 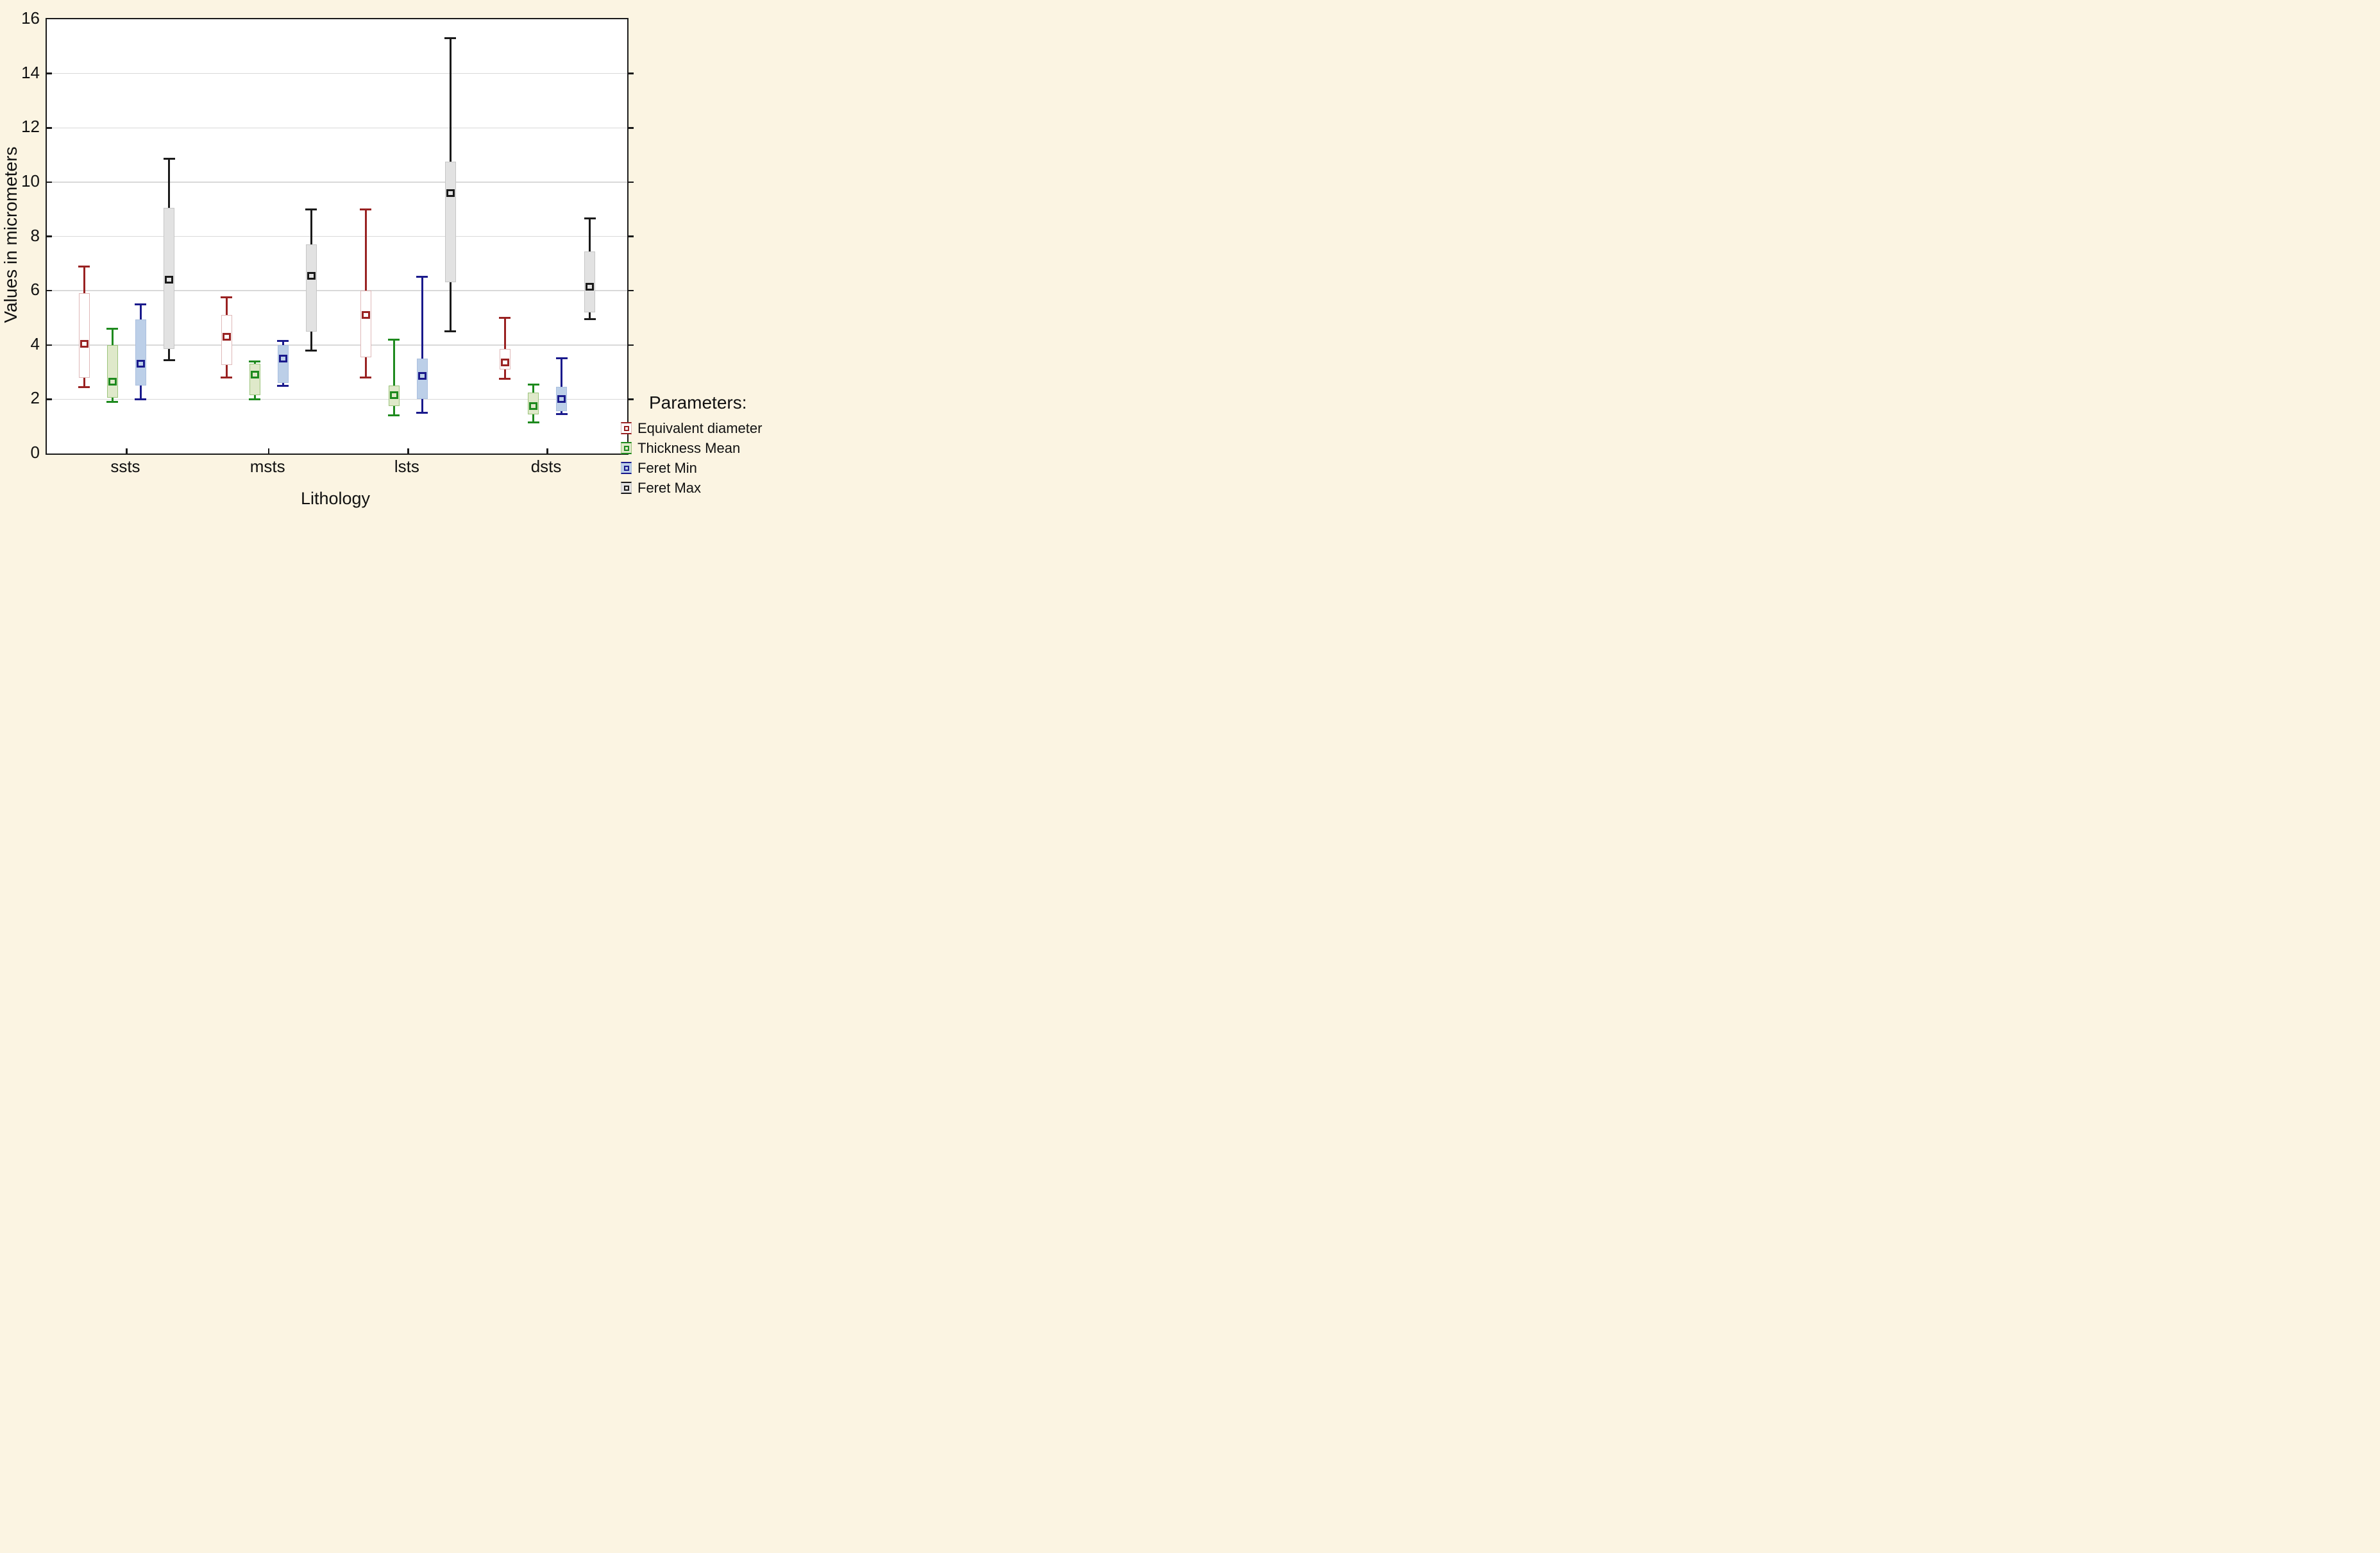 I want to click on x-tick-msts, so click(x=268, y=451).